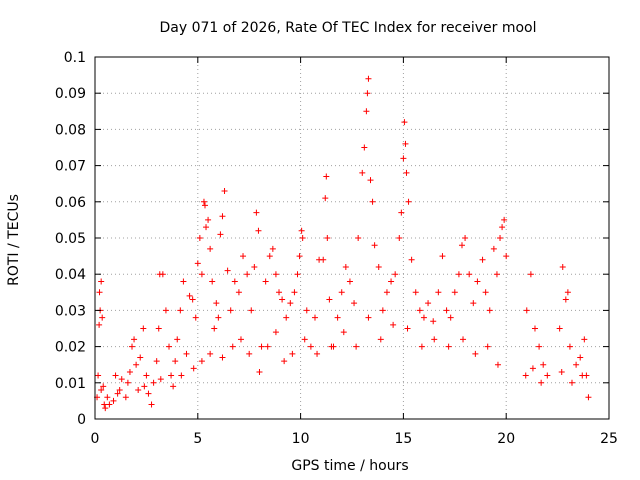 Image resolution: width=640 pixels, height=480 pixels. Describe the element at coordinates (70, 94) in the screenshot. I see `y-tick-label: 0.09` at that location.